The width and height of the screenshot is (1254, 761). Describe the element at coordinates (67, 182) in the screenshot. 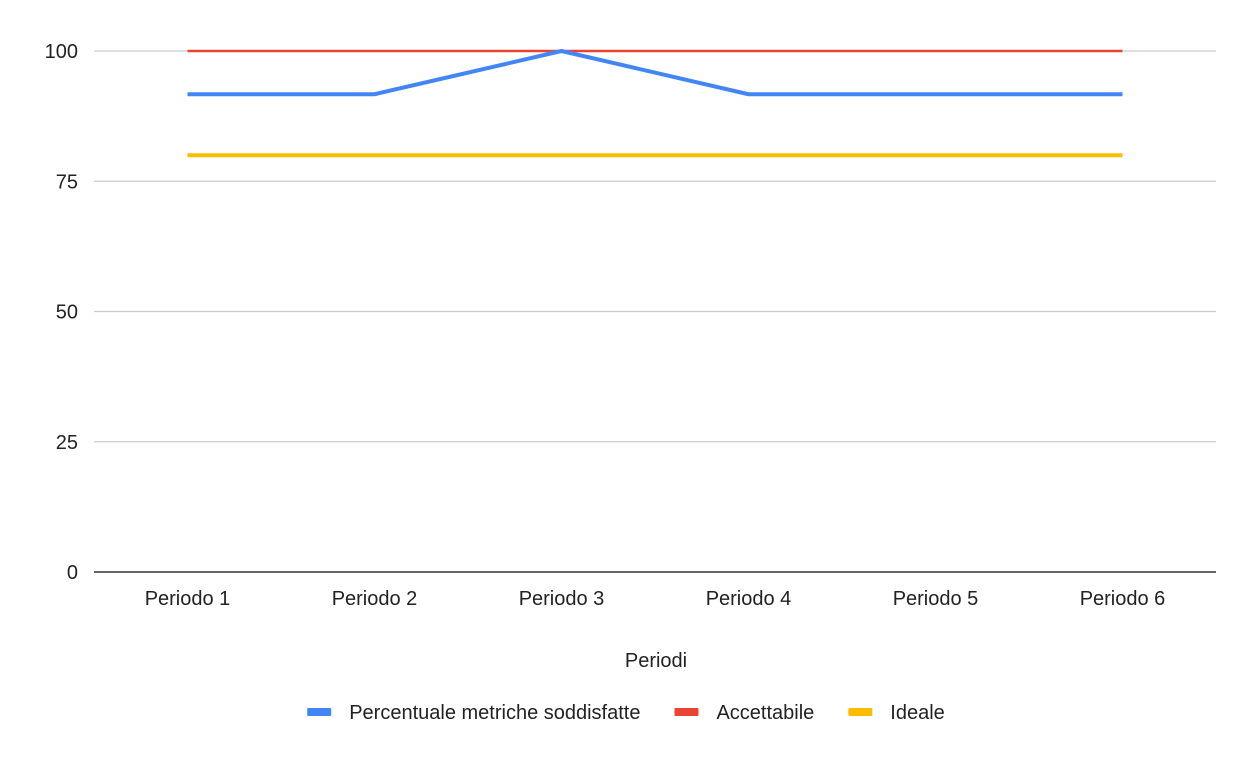

I see `y-tick-label: 75` at that location.